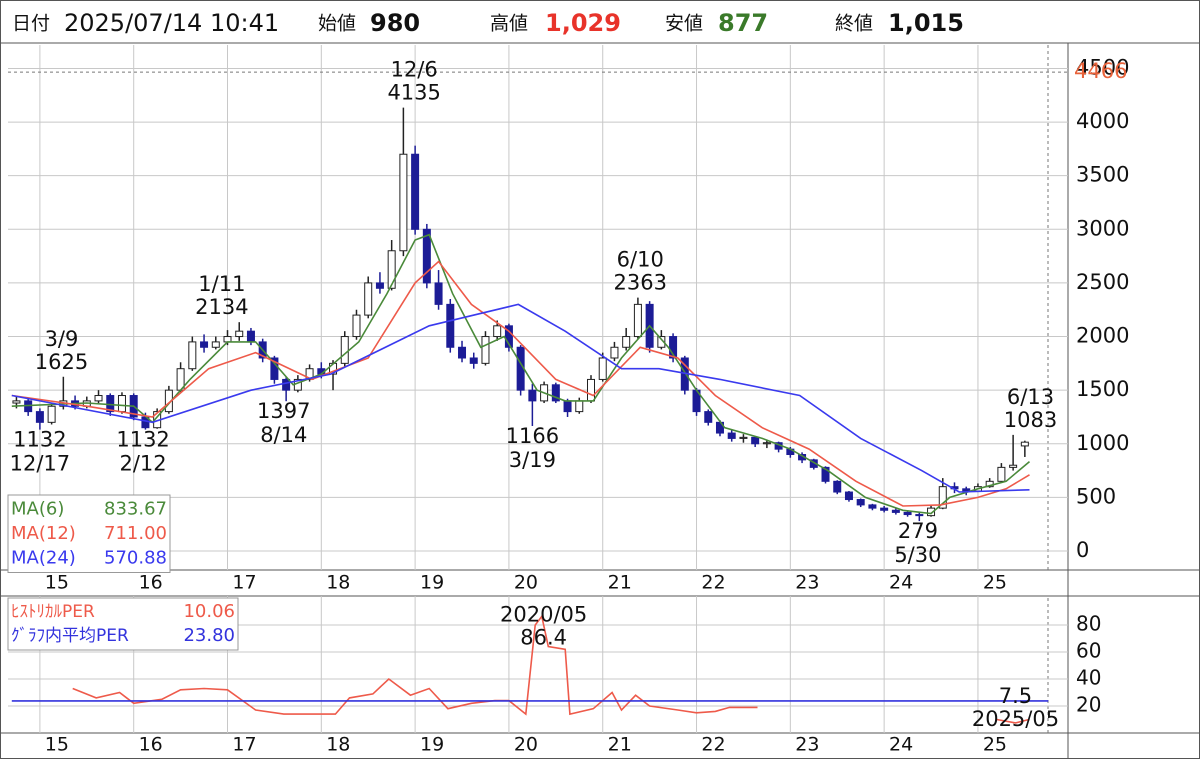  What do you see at coordinates (1102, 443) in the screenshot?
I see `y-tick-label: 1000` at bounding box center [1102, 443].